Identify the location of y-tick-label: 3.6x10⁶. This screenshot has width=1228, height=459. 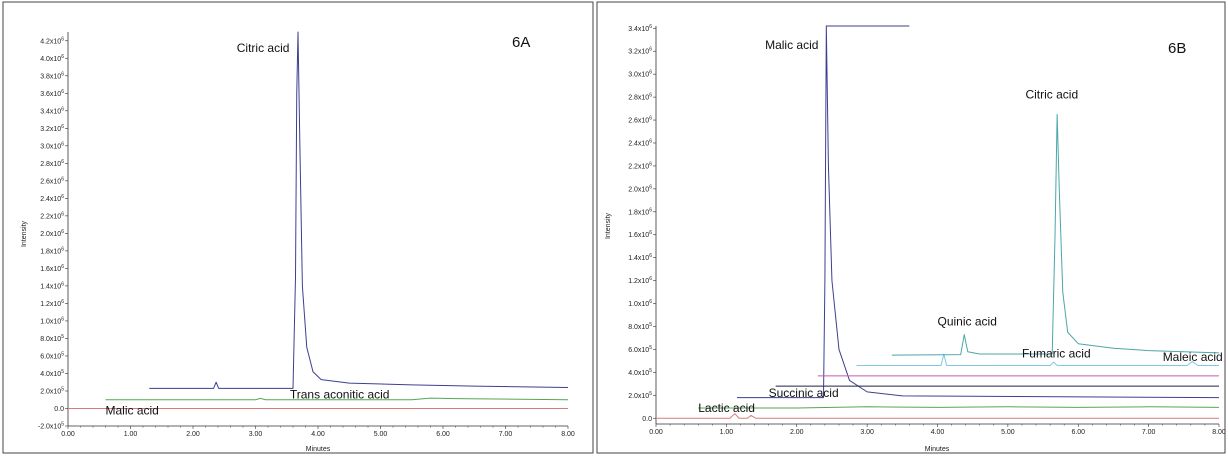
(52, 93).